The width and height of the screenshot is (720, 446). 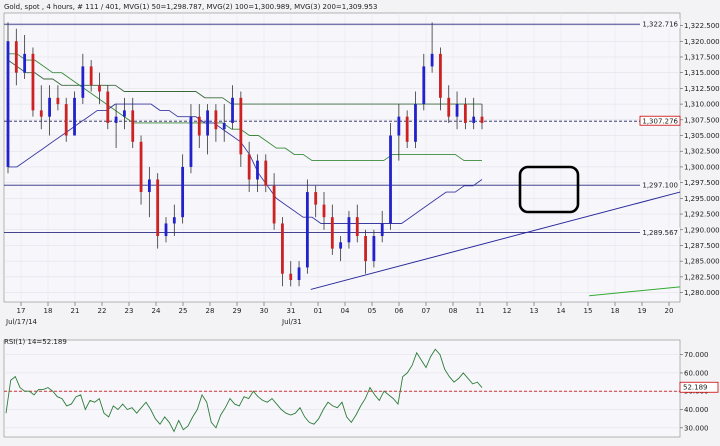 What do you see at coordinates (702, 26) in the screenshot?
I see `y-tick-label: 1,322.500` at bounding box center [702, 26].